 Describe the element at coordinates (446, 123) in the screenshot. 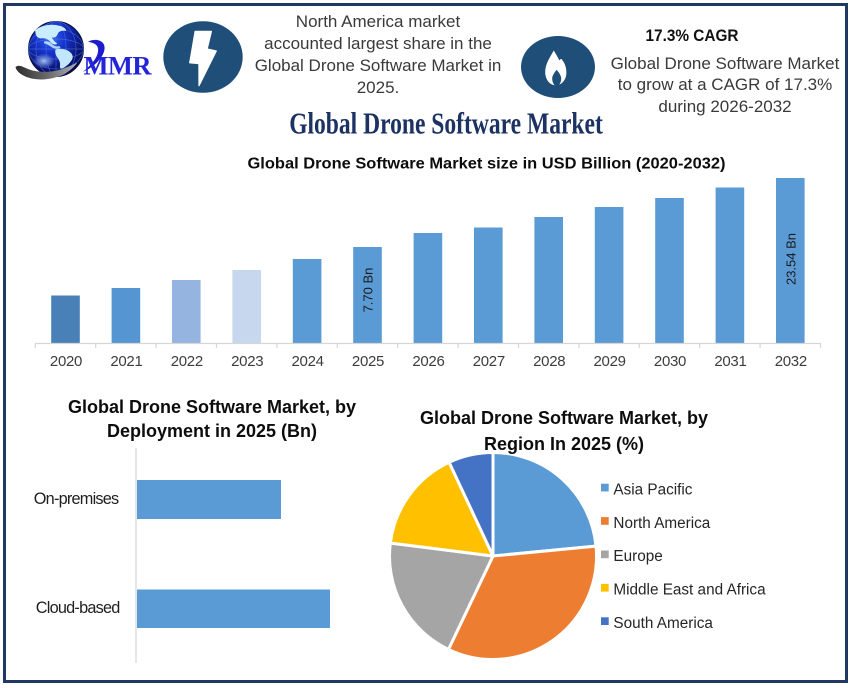

I see `svg-text: Global Drone Software Market` at that location.